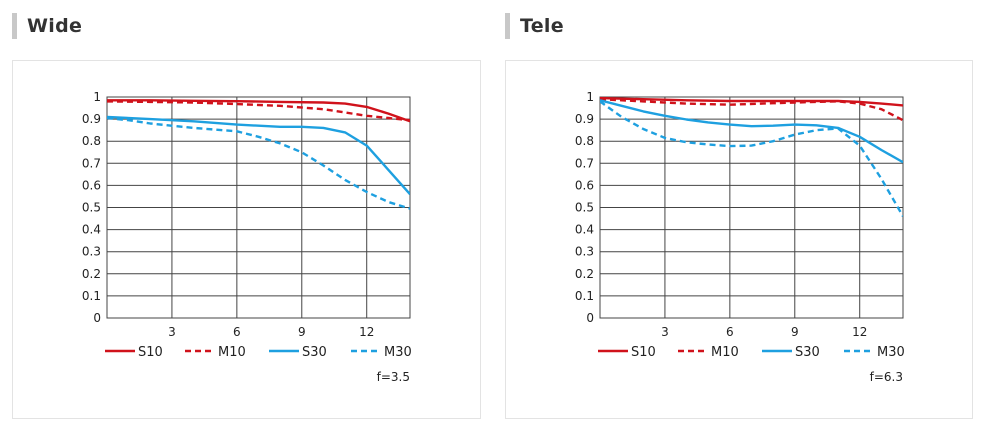  I want to click on wide-title: Wide, so click(55, 26).